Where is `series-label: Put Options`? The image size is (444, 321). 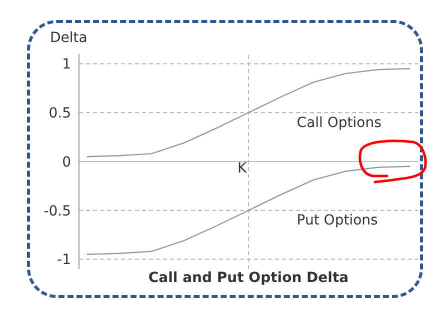
series-label: Put Options is located at coordinates (337, 220).